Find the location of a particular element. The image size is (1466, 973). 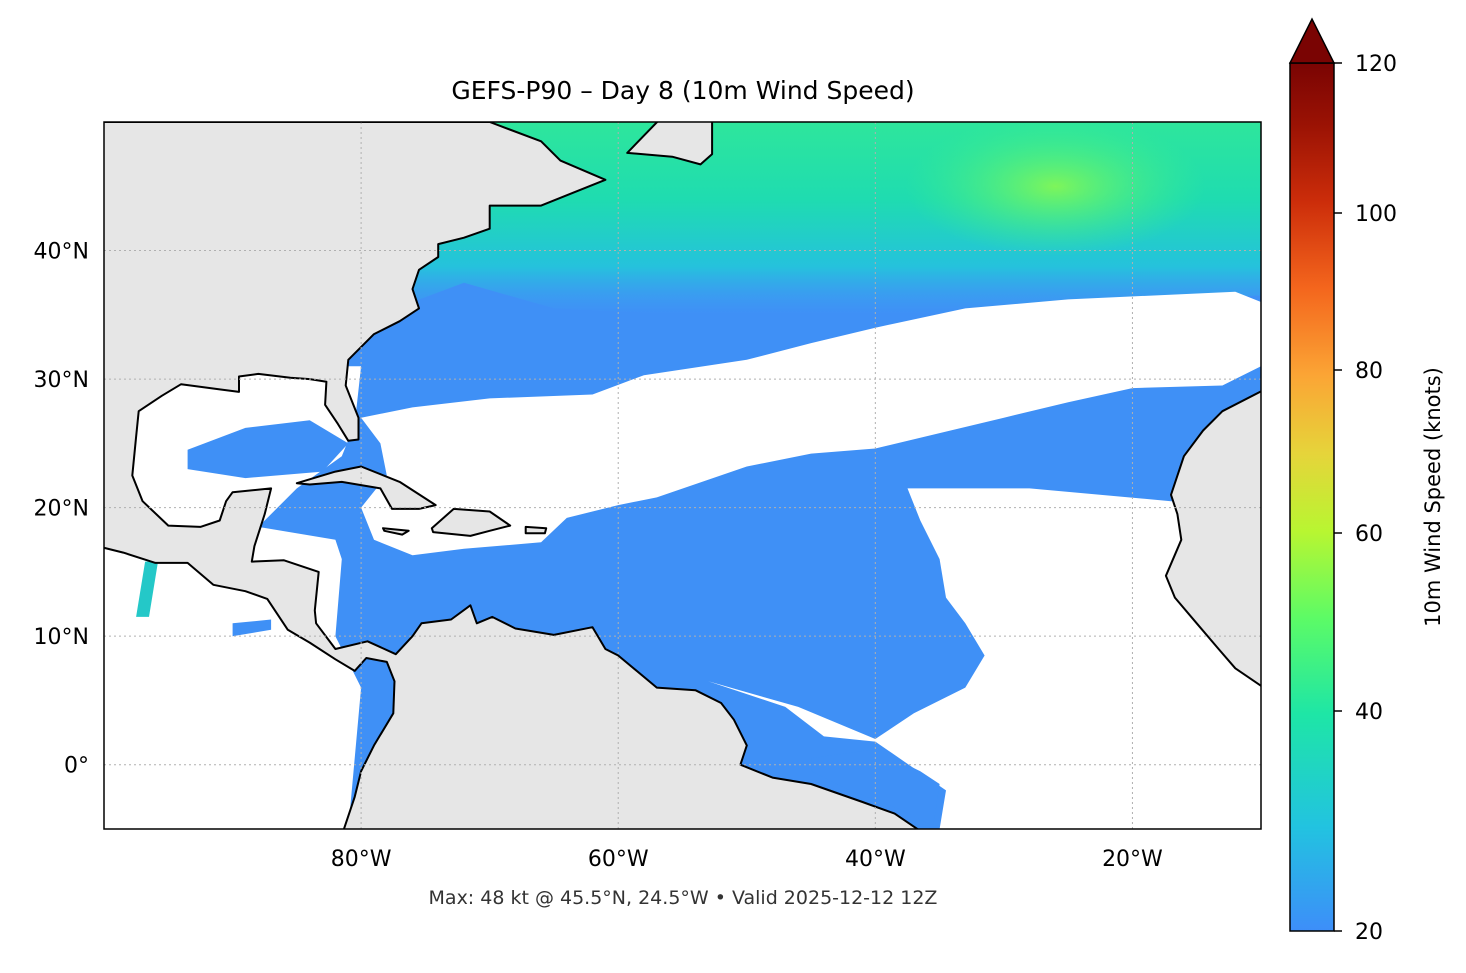

y-tick-label: 0° is located at coordinates (76, 766).